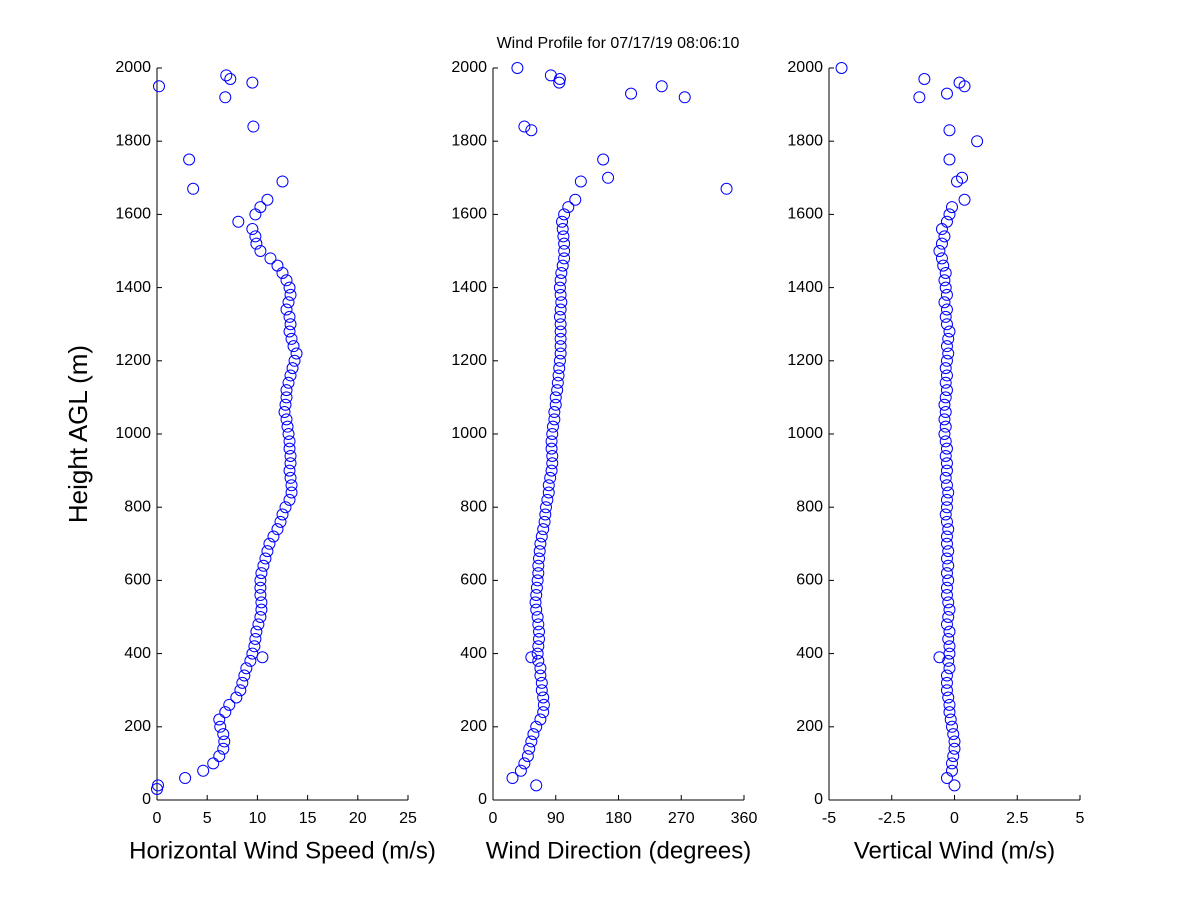  What do you see at coordinates (408, 818) in the screenshot?
I see `x-tick-label: 25` at bounding box center [408, 818].